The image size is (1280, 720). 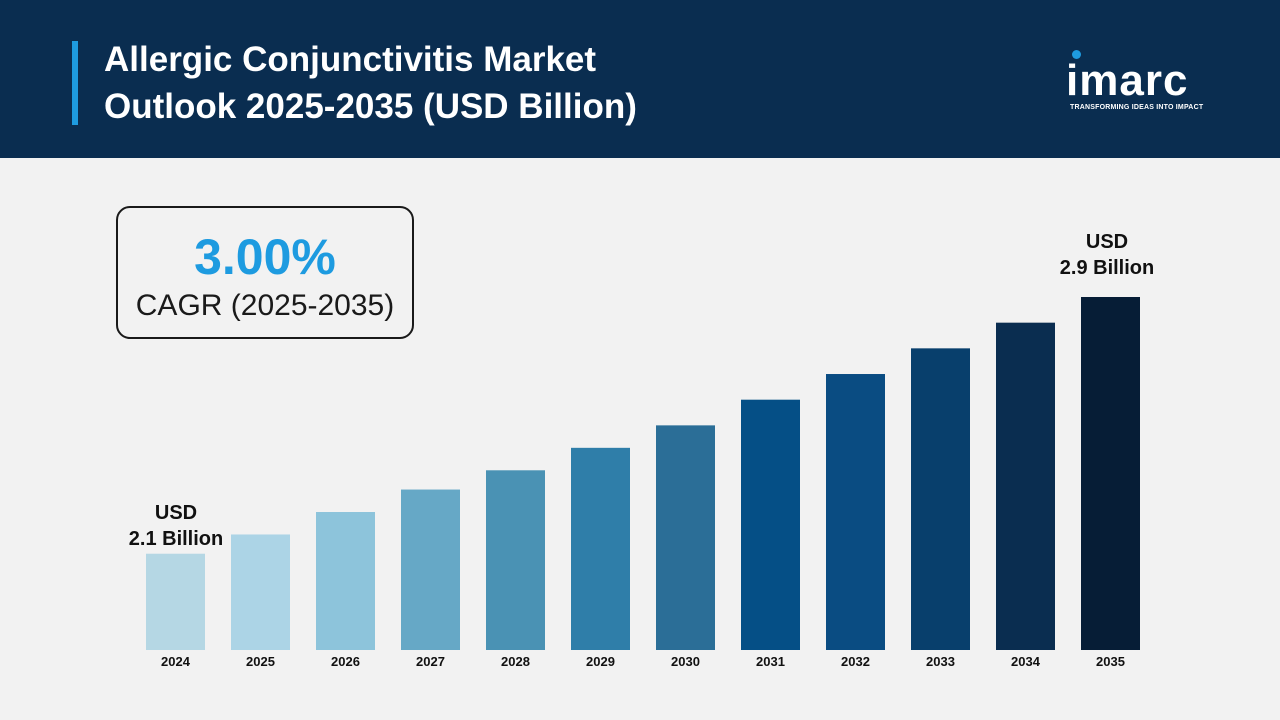 What do you see at coordinates (1107, 255) in the screenshot?
I see `end-value-annotation: USD 2.9 Billion` at bounding box center [1107, 255].